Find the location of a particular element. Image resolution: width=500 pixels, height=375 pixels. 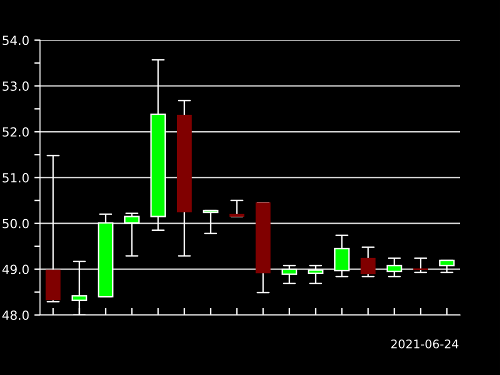

y-tick-label: 53.0 is located at coordinates (15, 86).